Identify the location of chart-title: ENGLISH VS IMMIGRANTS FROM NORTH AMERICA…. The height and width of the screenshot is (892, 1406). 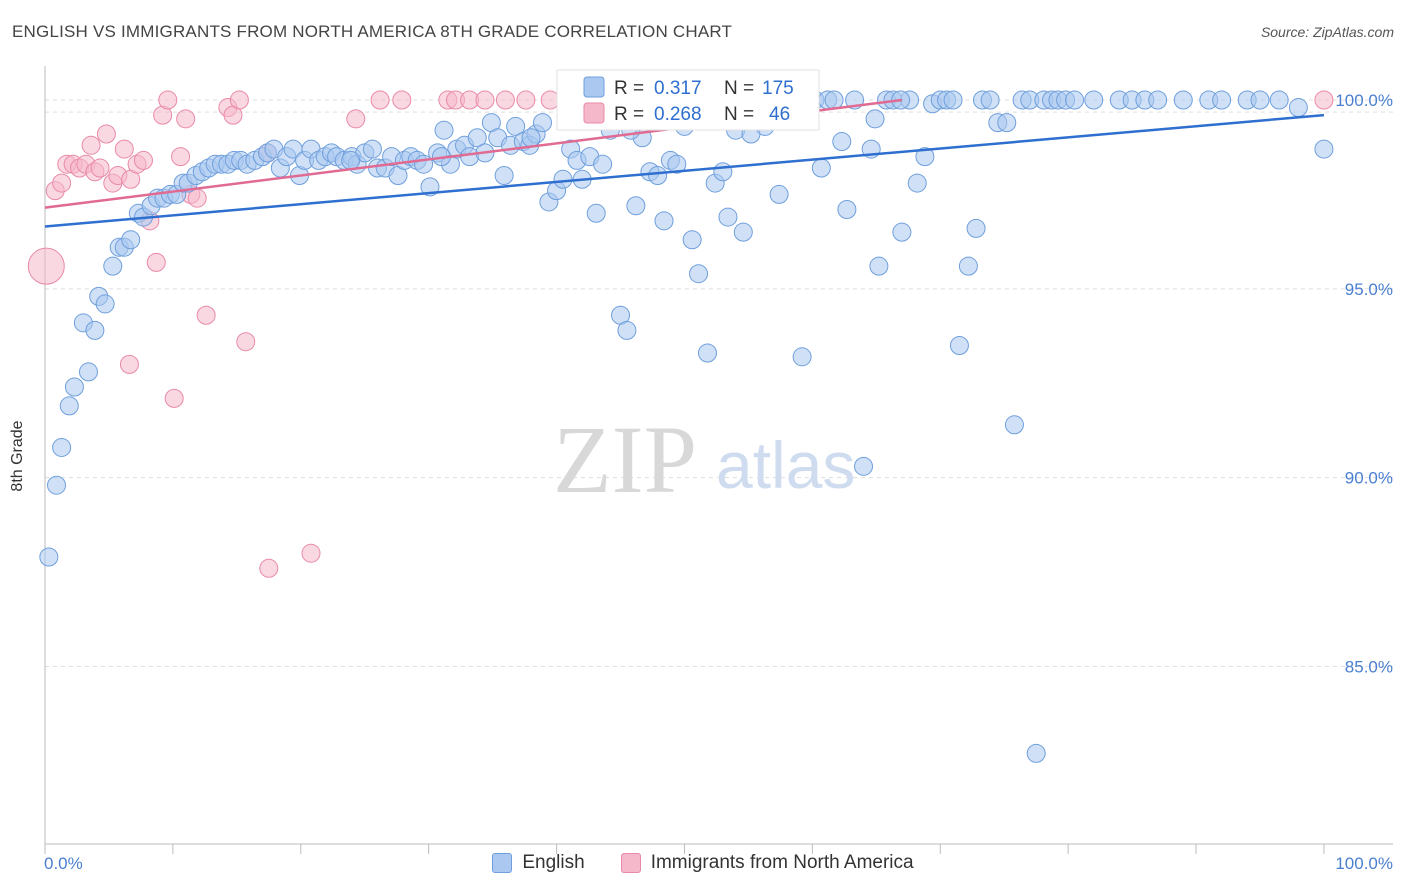
(372, 31).